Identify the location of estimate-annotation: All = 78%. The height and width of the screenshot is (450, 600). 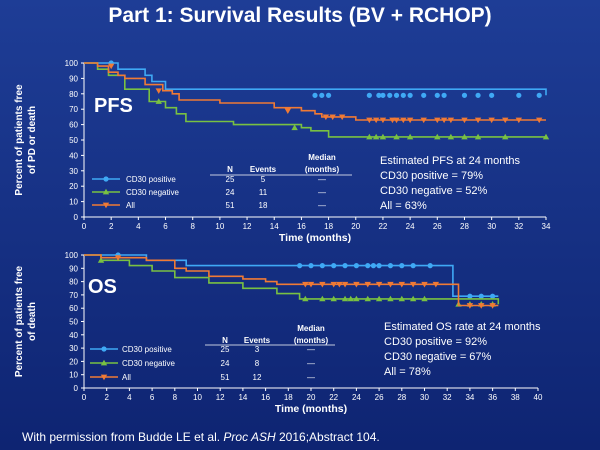
(407, 372).